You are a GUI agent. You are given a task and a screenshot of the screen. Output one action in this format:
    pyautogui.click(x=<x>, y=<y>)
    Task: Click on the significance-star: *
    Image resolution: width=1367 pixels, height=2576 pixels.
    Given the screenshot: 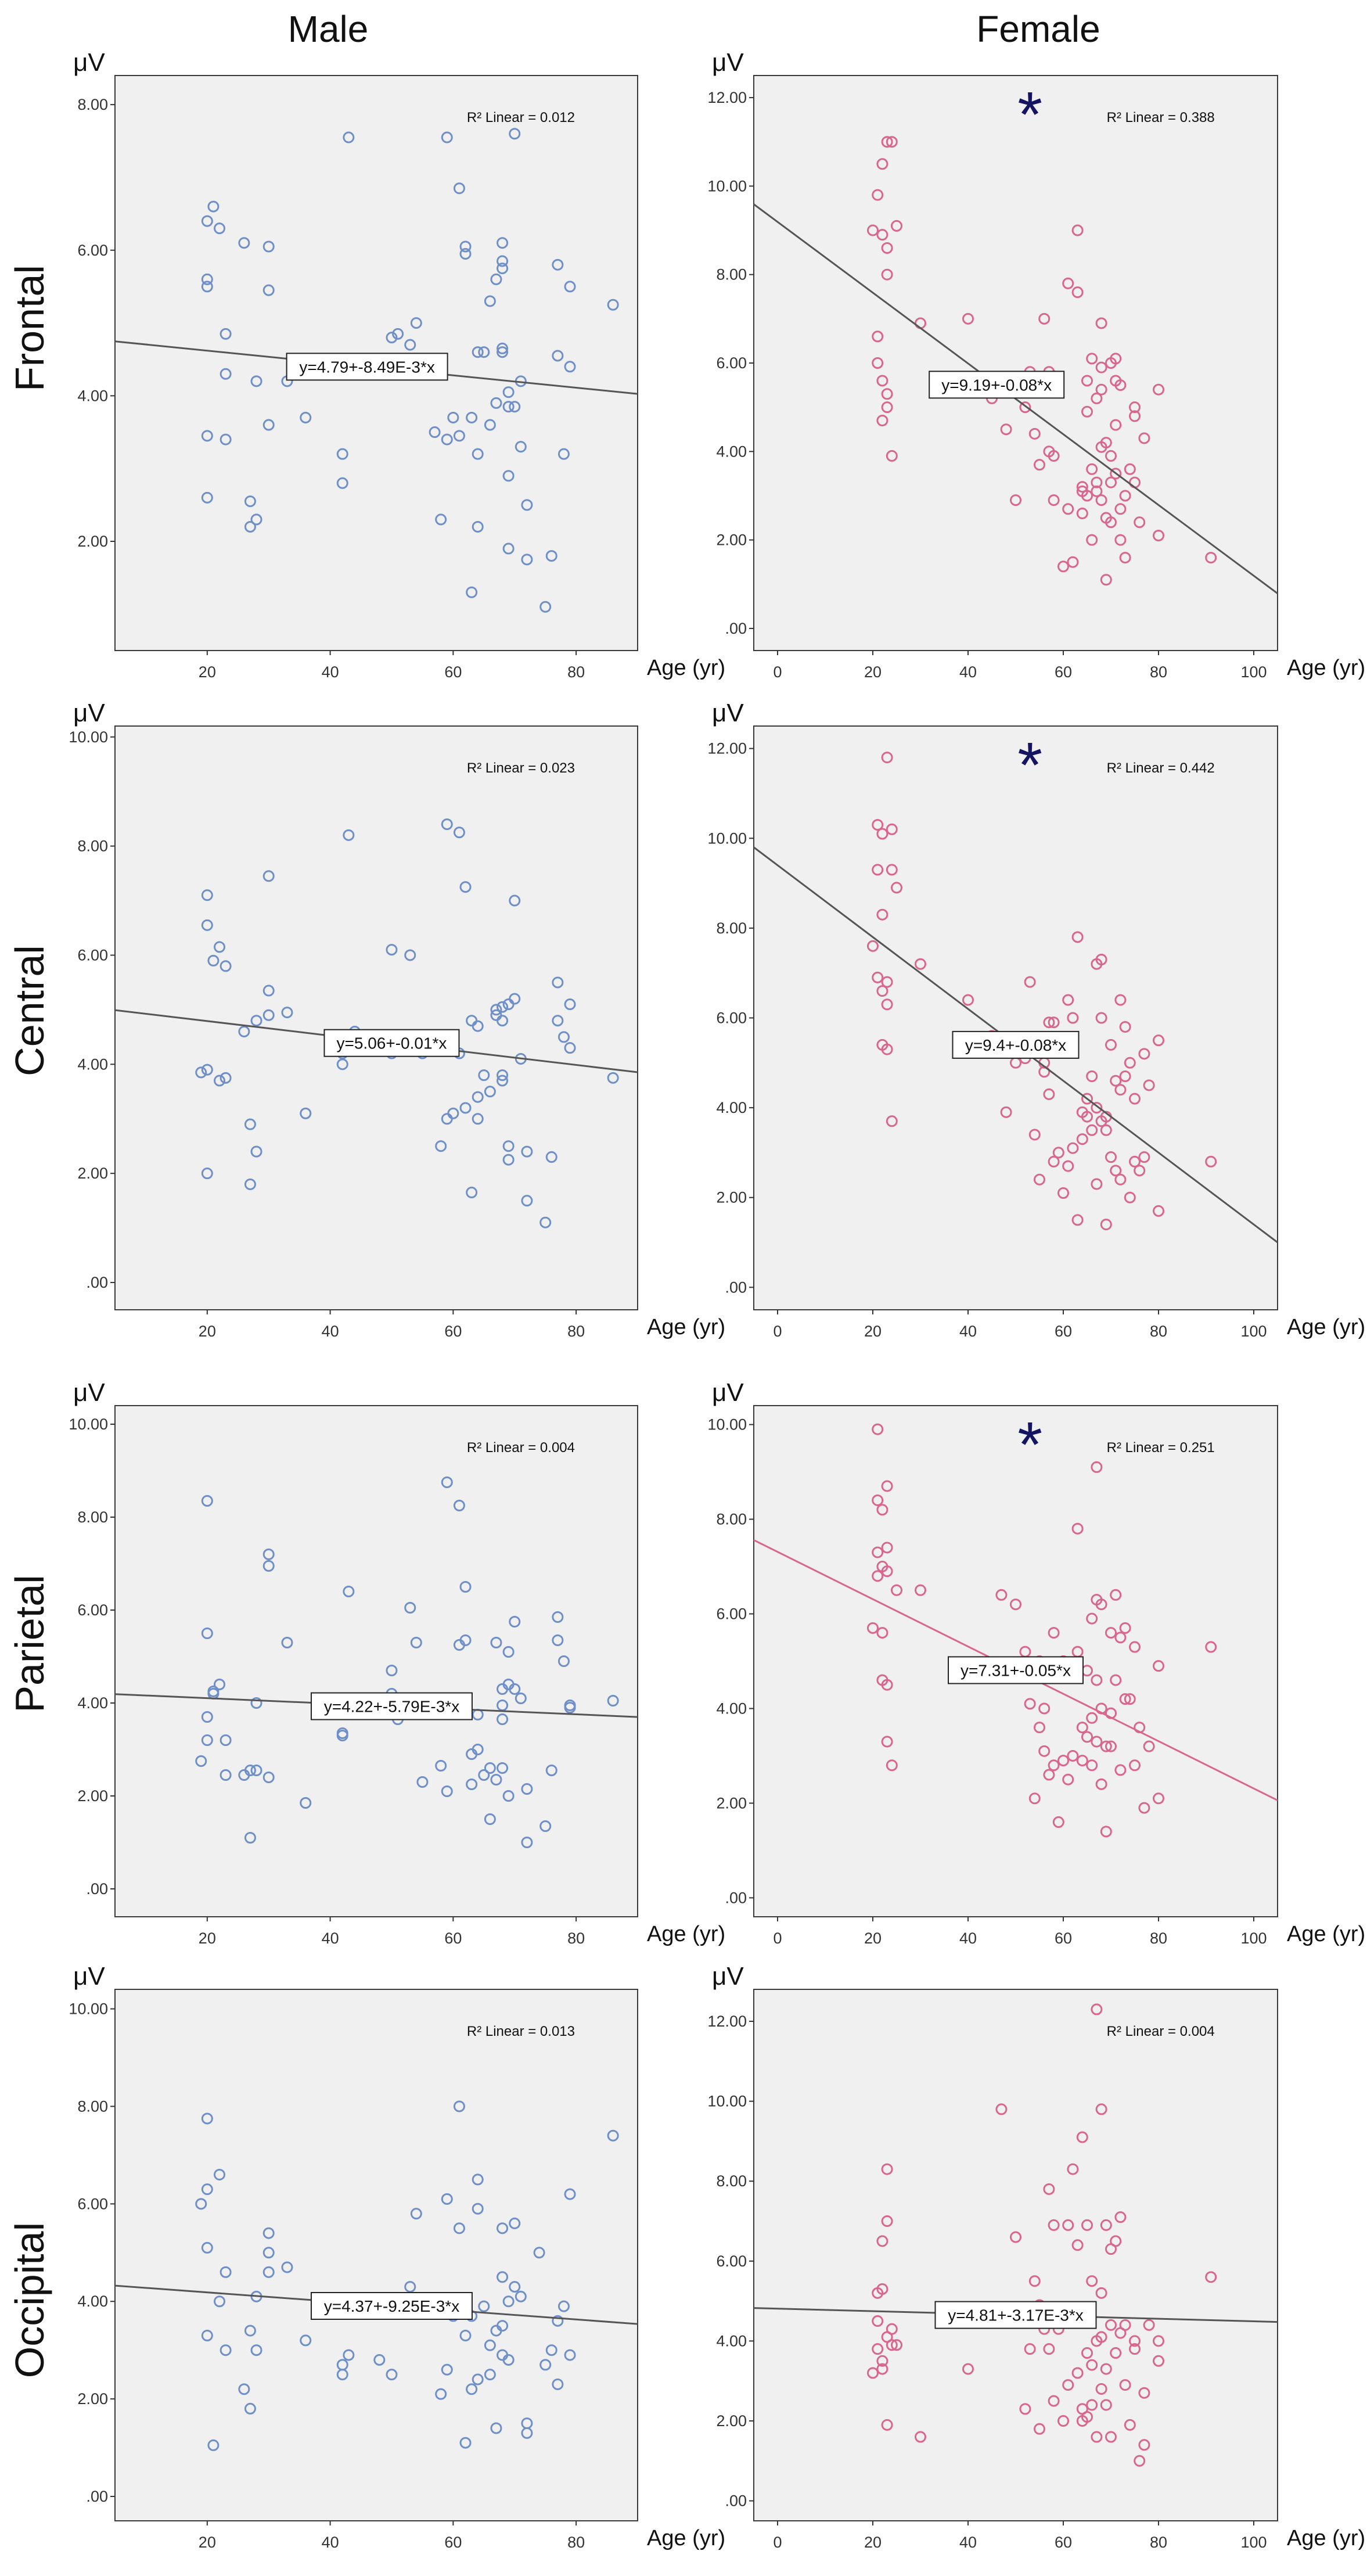 What is the action you would take?
    pyautogui.click(x=1029, y=114)
    